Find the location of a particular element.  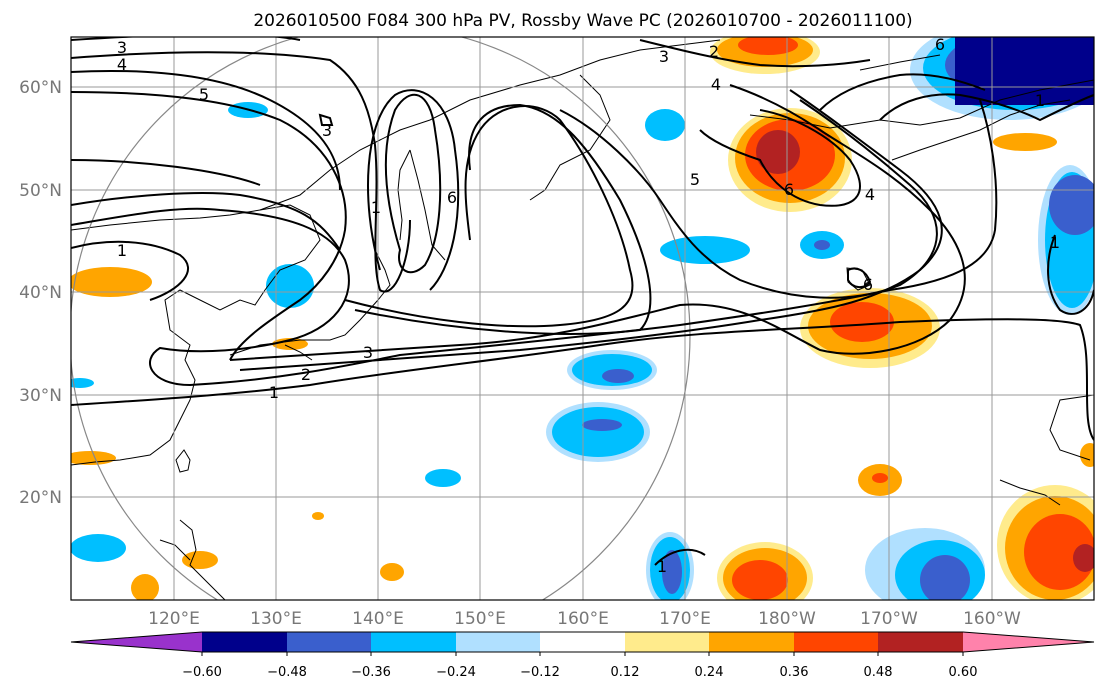

lon-tick-label: 170°E is located at coordinates (685, 619).